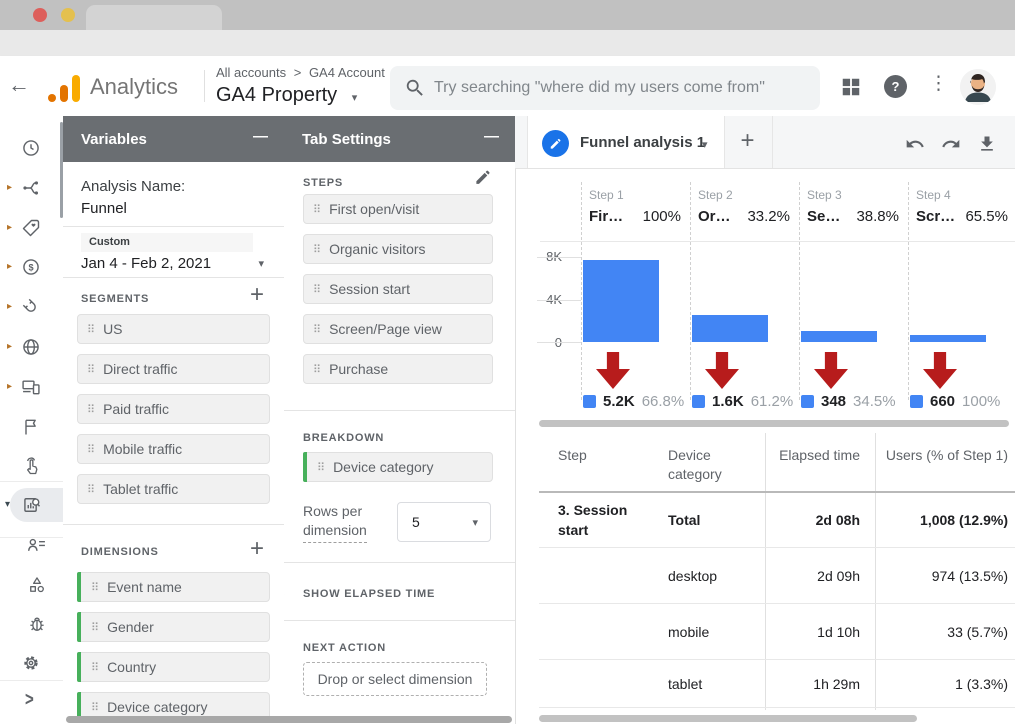  I want to click on minimize-window-button, so click(68, 15).